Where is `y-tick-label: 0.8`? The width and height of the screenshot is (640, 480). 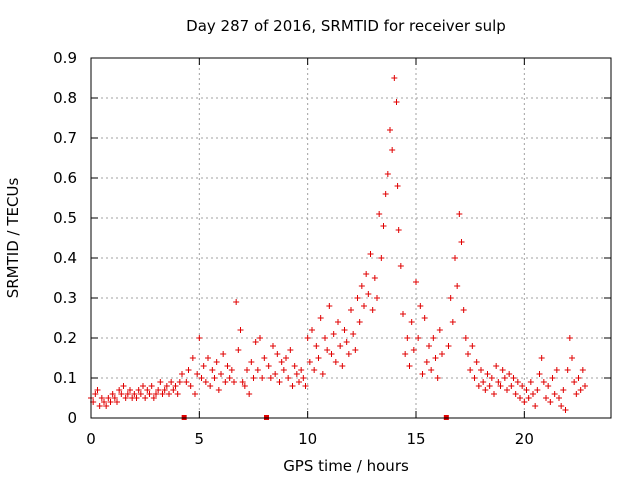 y-tick-label: 0.8 is located at coordinates (65, 98).